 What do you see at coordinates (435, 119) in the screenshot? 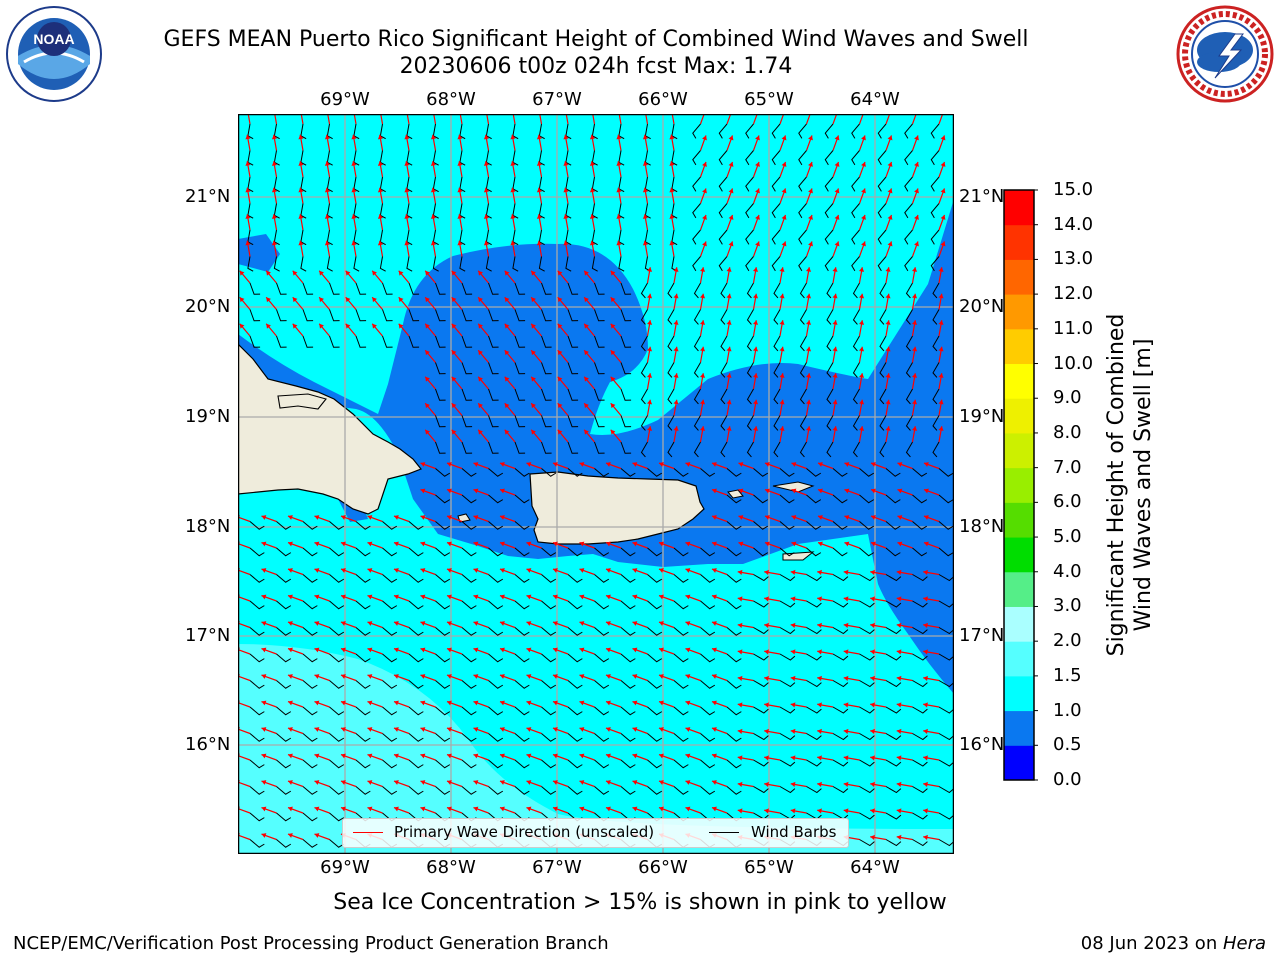
I see `wave-direction-arrow` at bounding box center [435, 119].